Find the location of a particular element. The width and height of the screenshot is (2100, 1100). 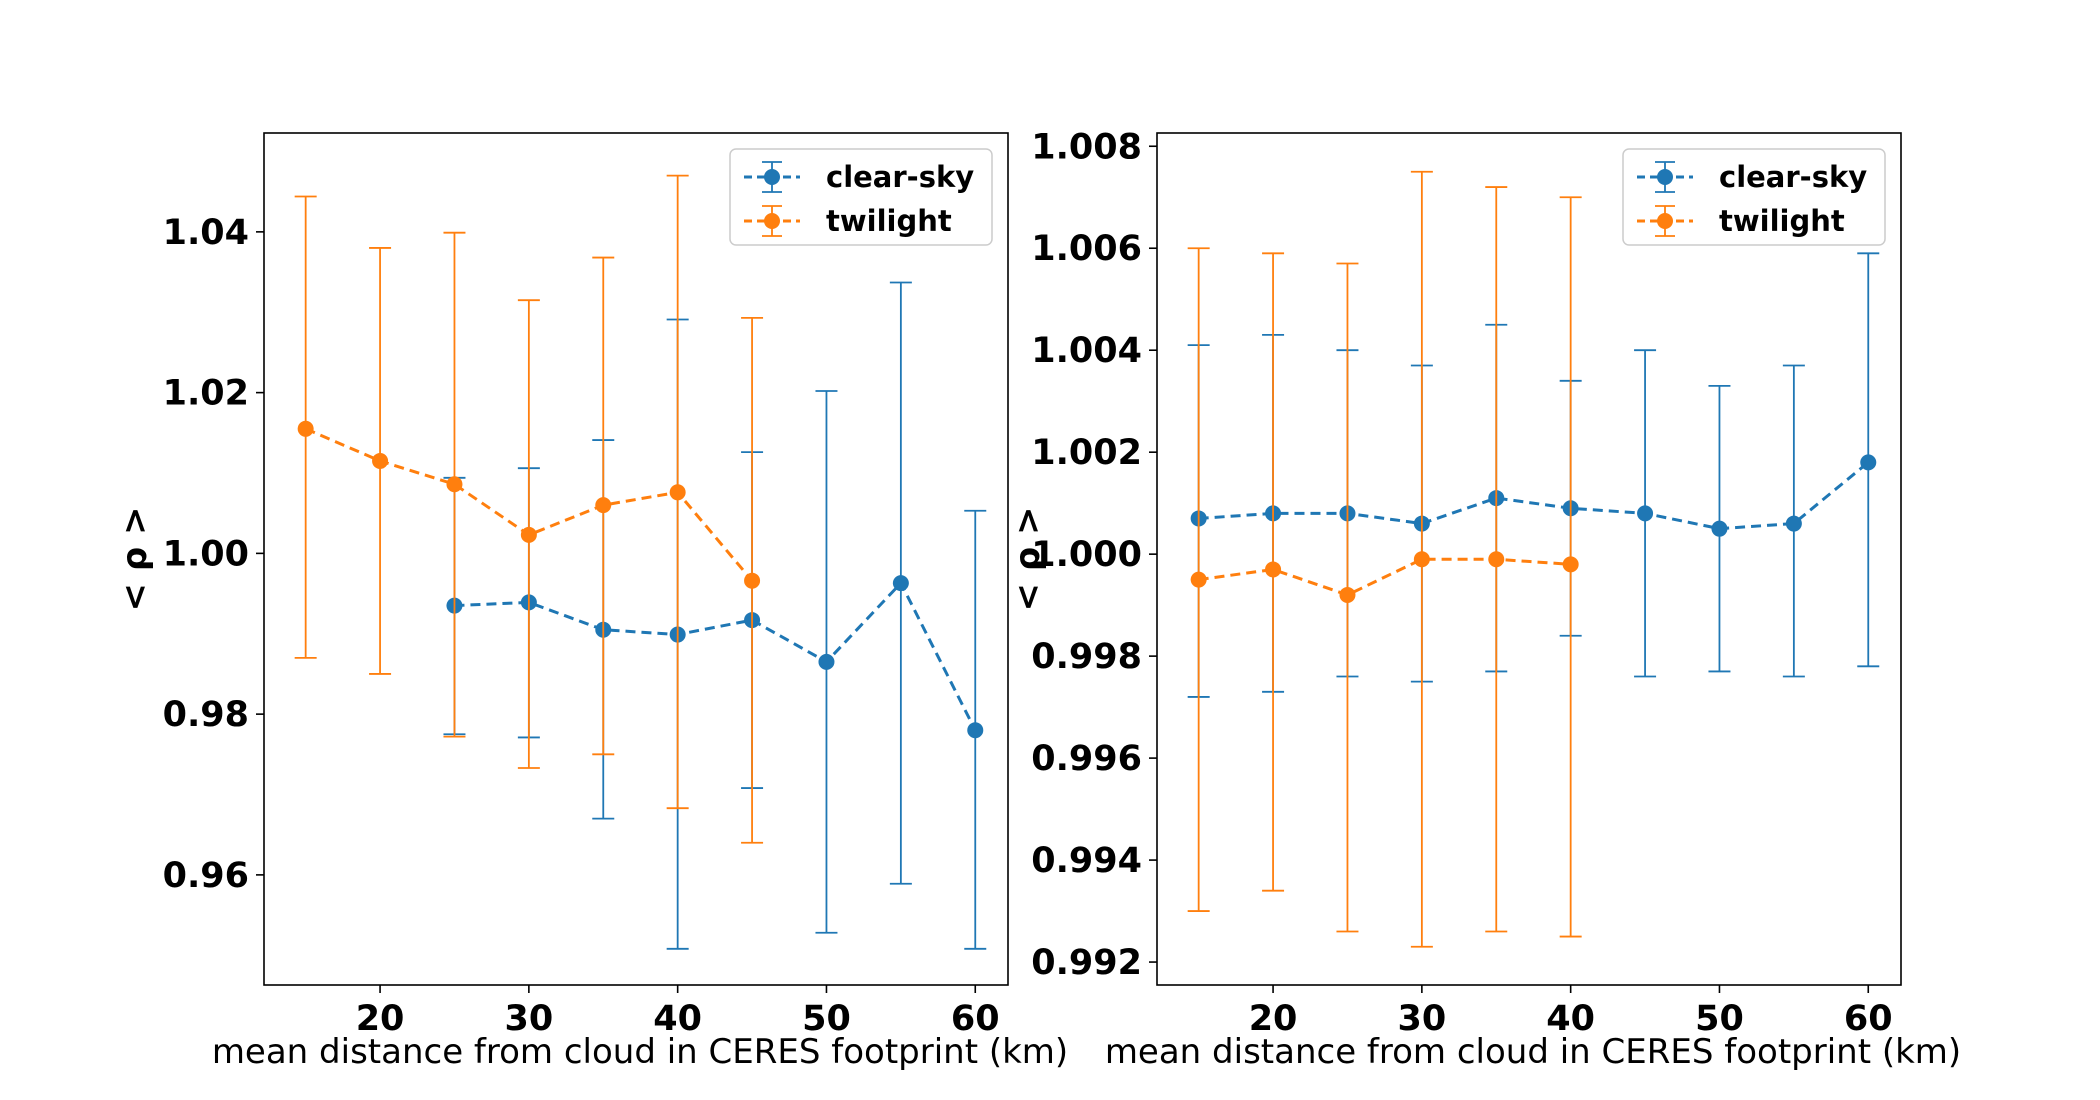

y-tick-label: 0.998 is located at coordinates (1086, 657).